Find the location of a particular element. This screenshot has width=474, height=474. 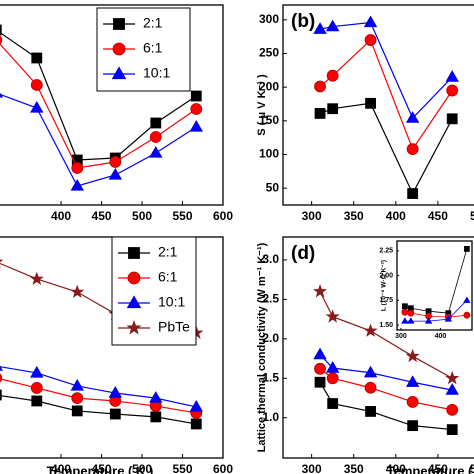

y-tick-label: 50 is located at coordinates (273, 187).